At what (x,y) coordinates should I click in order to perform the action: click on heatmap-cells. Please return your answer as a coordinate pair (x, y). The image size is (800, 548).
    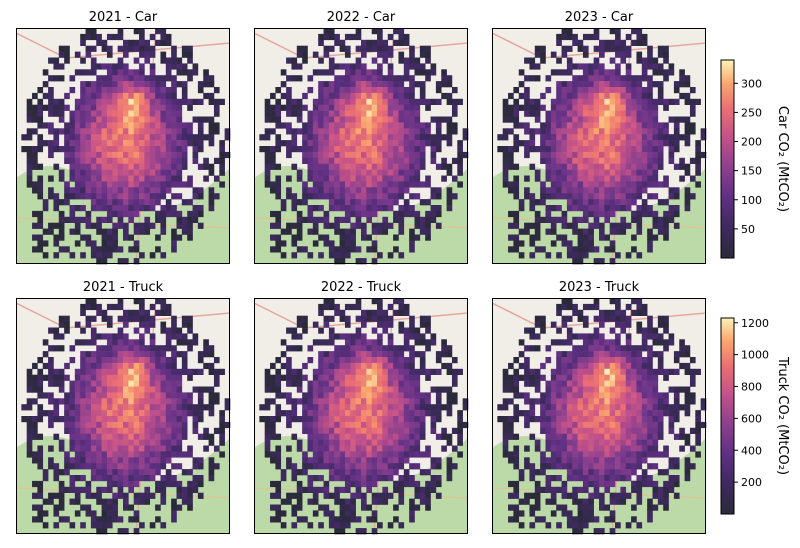
    Looking at the image, I should click on (602, 416).